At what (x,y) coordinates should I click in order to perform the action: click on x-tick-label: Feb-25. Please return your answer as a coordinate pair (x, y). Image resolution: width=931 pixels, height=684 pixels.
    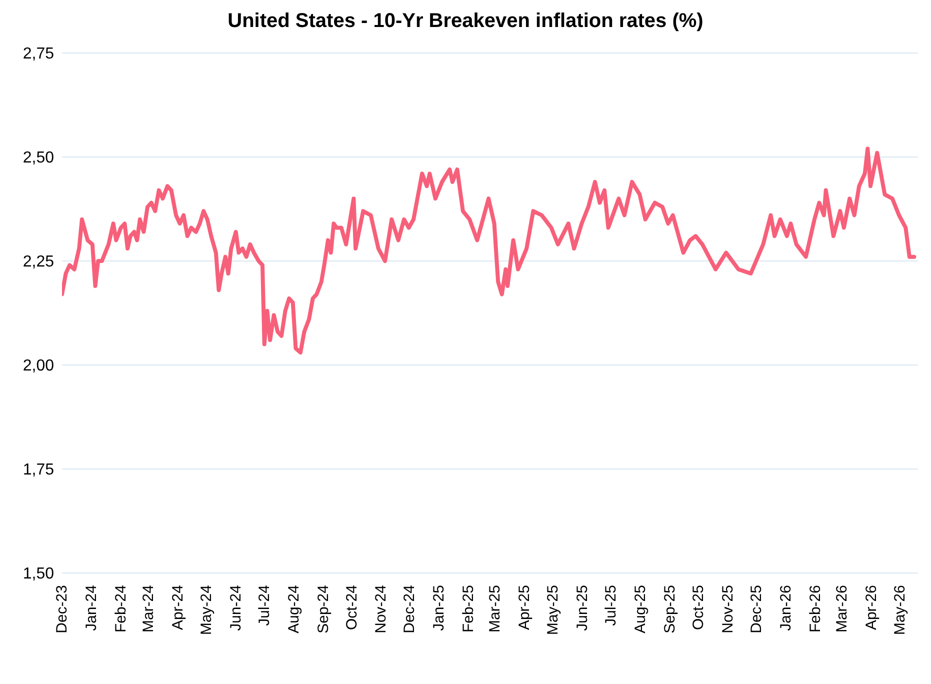
    Looking at the image, I should click on (469, 609).